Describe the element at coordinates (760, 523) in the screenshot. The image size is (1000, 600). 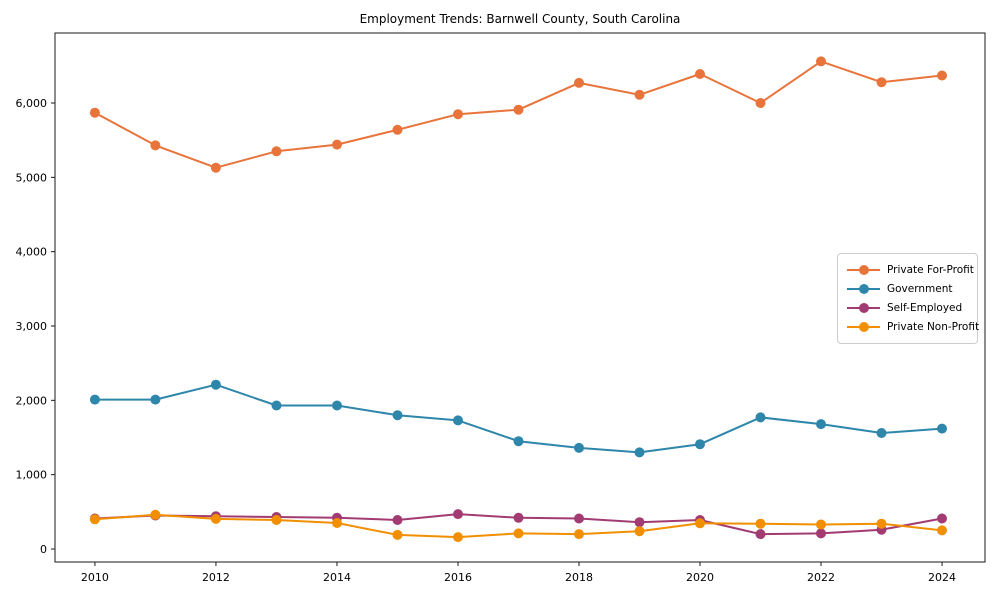
I see `data-point-private-non-profit-2021` at that location.